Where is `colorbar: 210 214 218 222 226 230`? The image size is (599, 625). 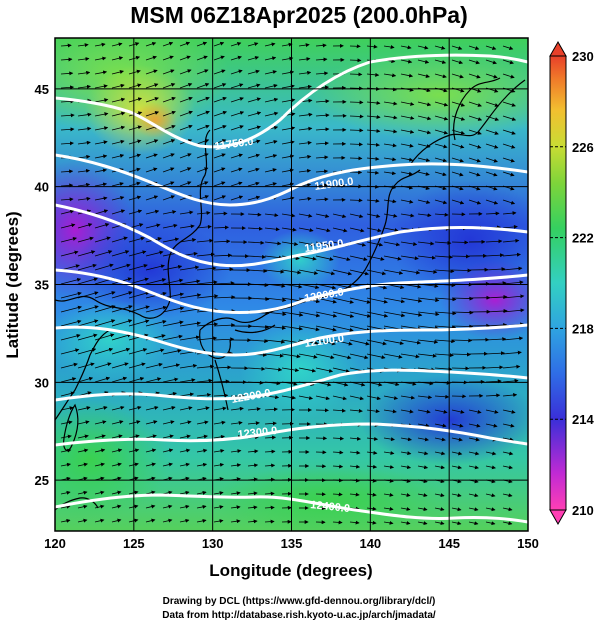
colorbar: 210 214 218 222 226 230 is located at coordinates (571, 283).